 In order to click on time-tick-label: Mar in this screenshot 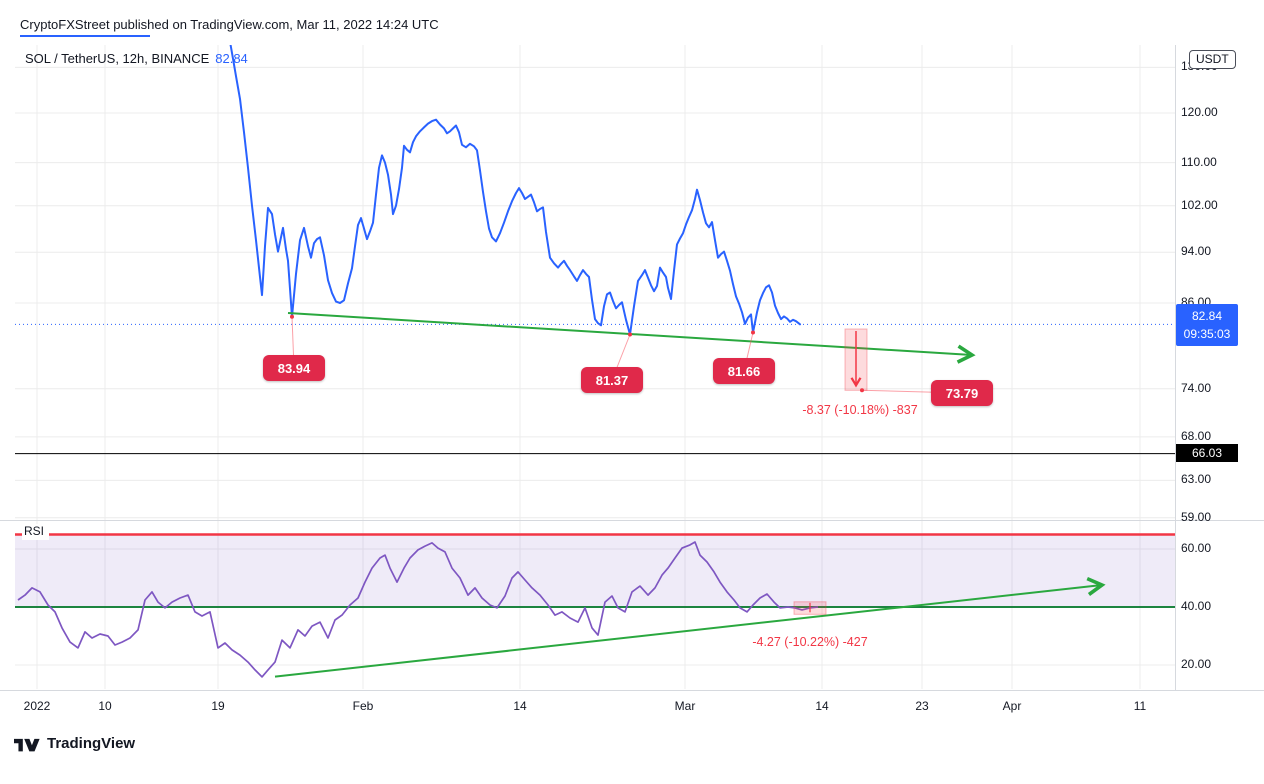, I will do `click(685, 706)`.